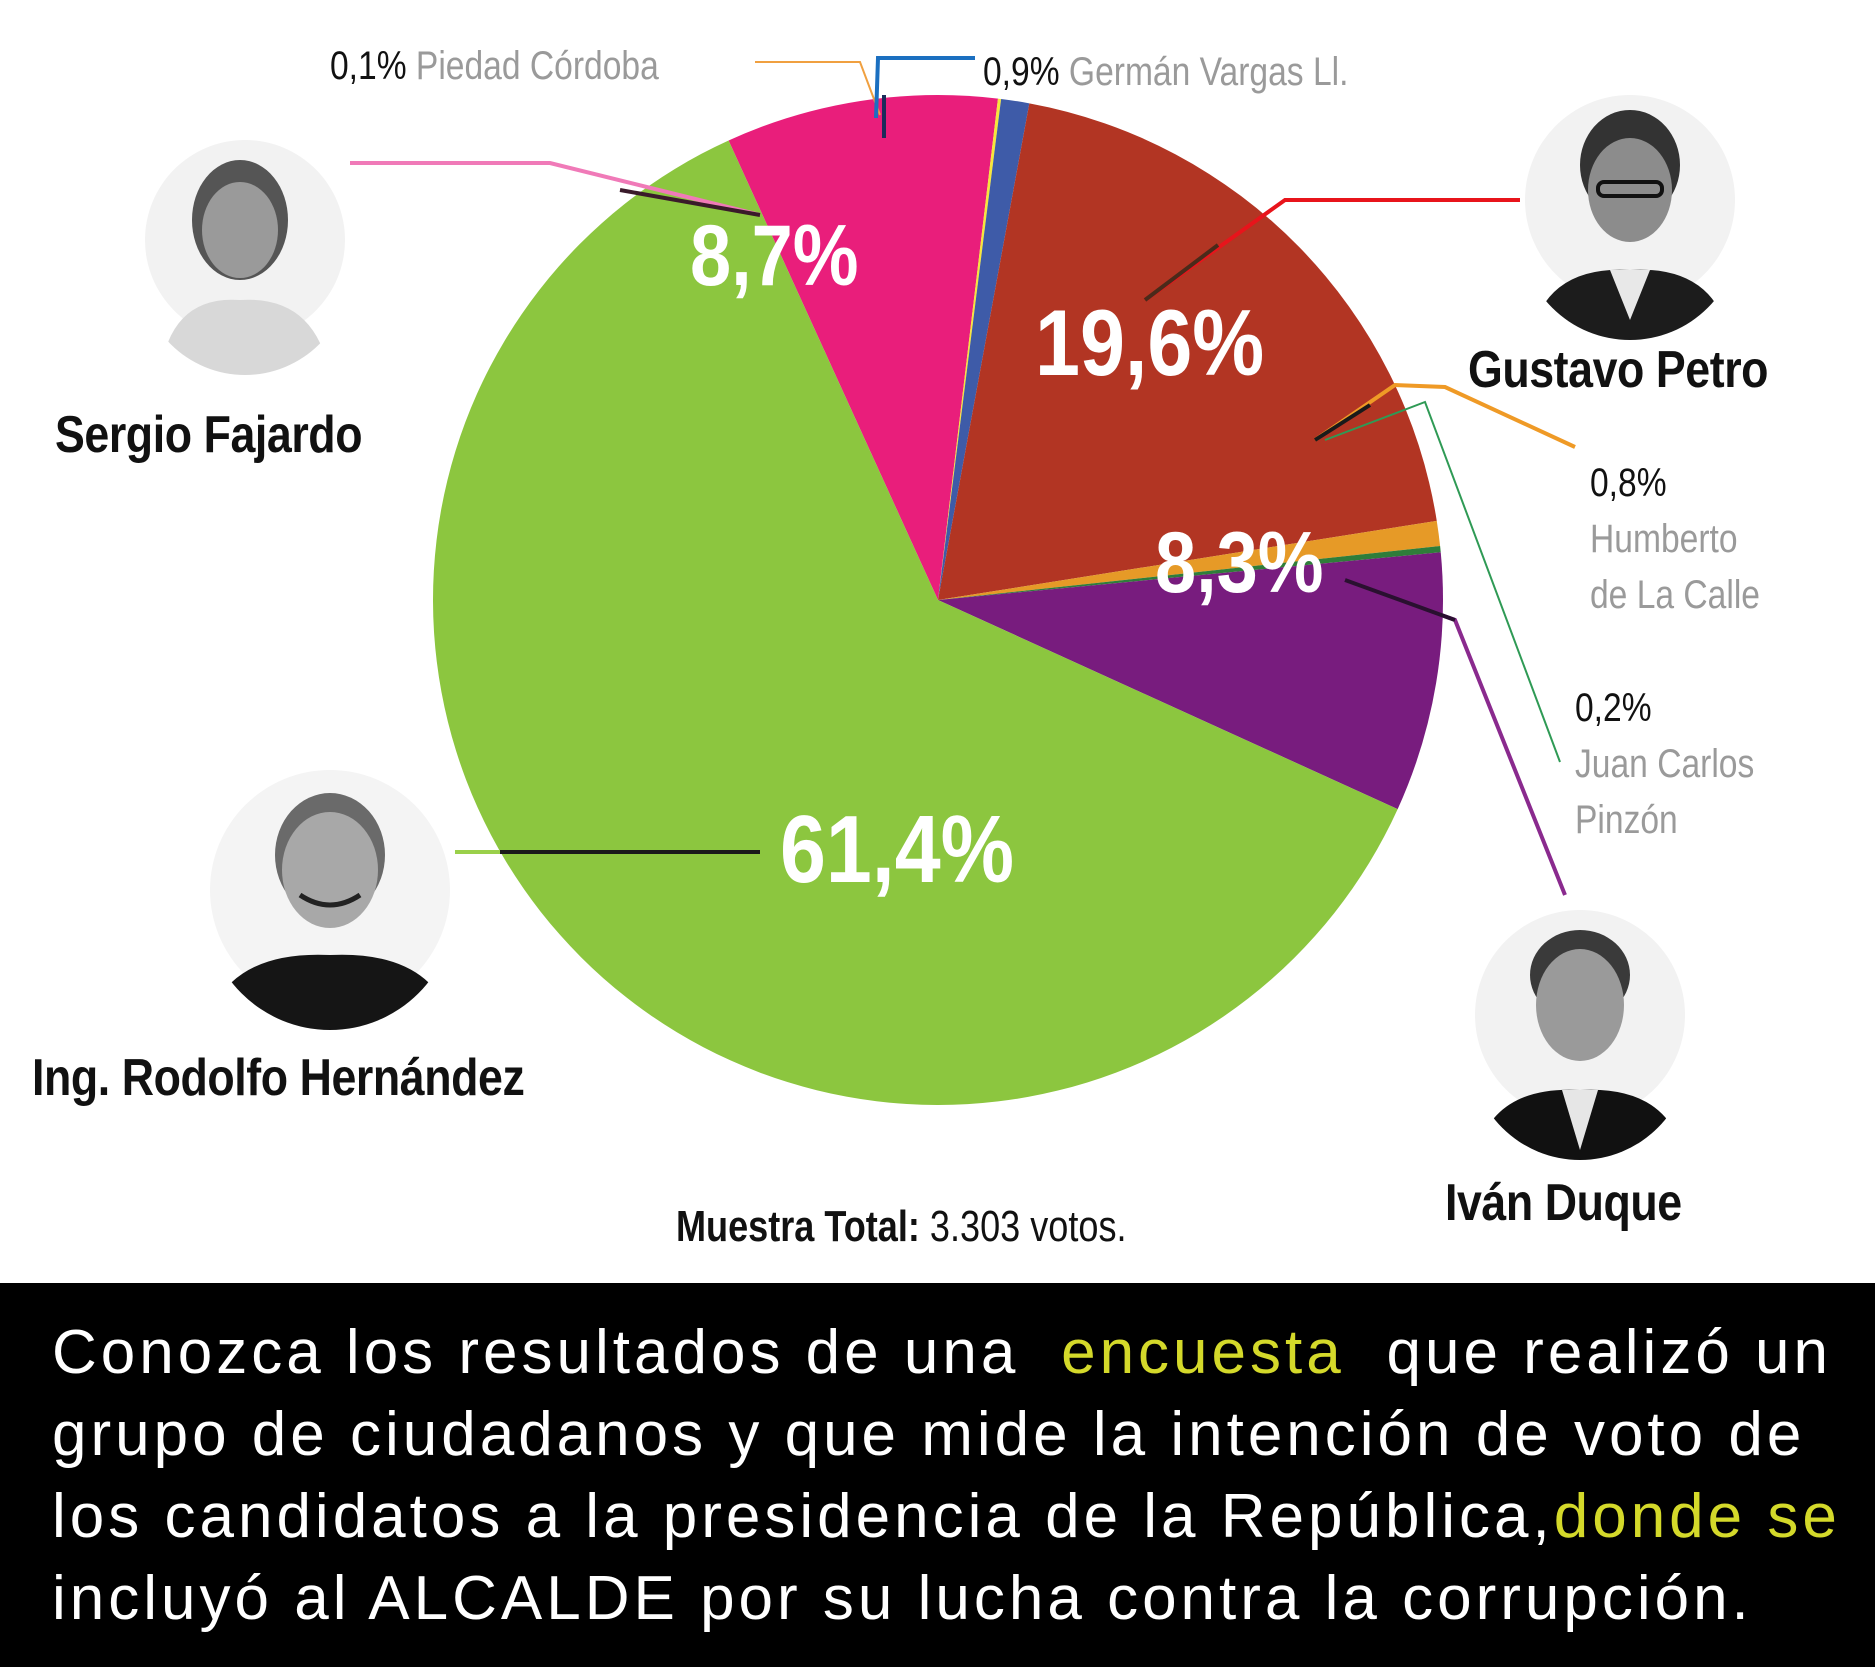 The image size is (1875, 1667). What do you see at coordinates (1191, 681) in the screenshot?
I see `slice-iv-n-duque` at bounding box center [1191, 681].